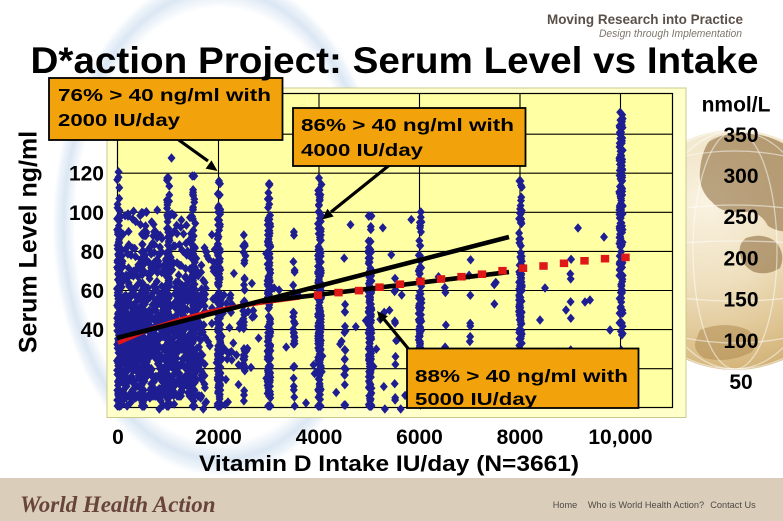 The image size is (783, 521). I want to click on svg-text: 350, so click(740, 135).